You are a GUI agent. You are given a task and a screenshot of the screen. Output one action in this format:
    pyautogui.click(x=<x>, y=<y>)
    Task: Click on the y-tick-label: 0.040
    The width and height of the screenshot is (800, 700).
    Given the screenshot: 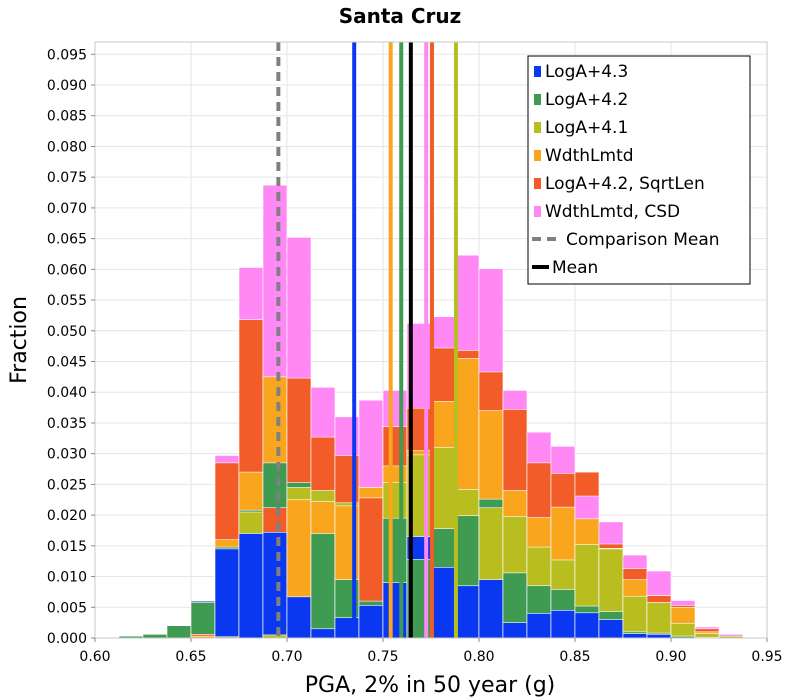 What is the action you would take?
    pyautogui.click(x=67, y=393)
    